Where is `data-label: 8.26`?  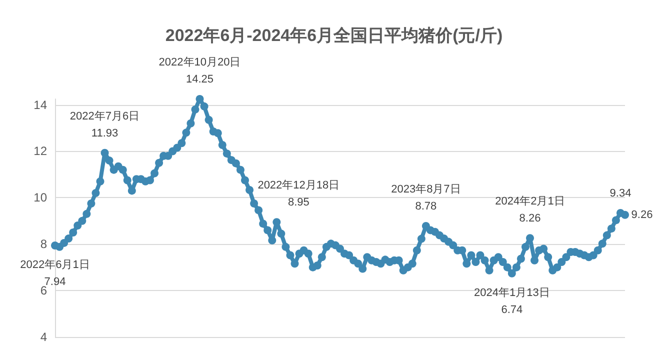
data-label: 8.26 is located at coordinates (530, 218).